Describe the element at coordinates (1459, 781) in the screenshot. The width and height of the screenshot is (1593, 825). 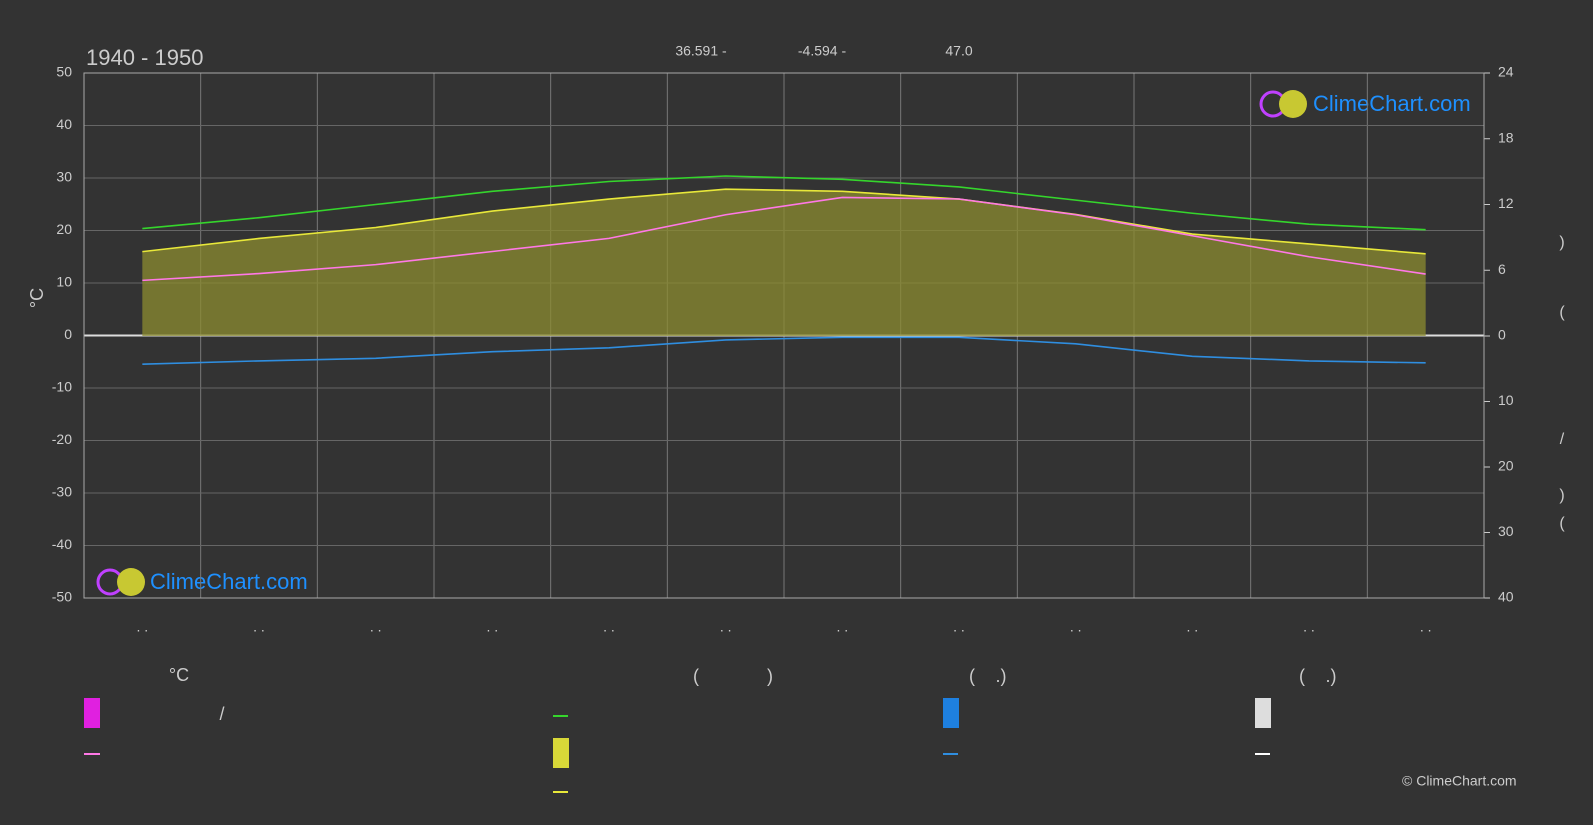
I see `copyright: © ClimeChart.com` at that location.